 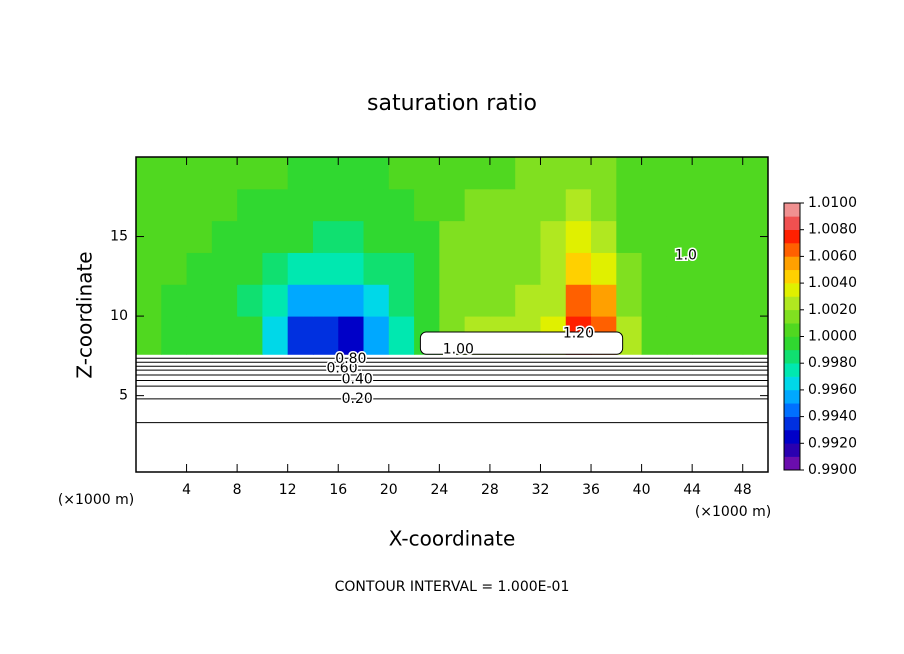 I want to click on footer: CONTOUR INTERVAL = 1.000E-01, so click(x=452, y=587).